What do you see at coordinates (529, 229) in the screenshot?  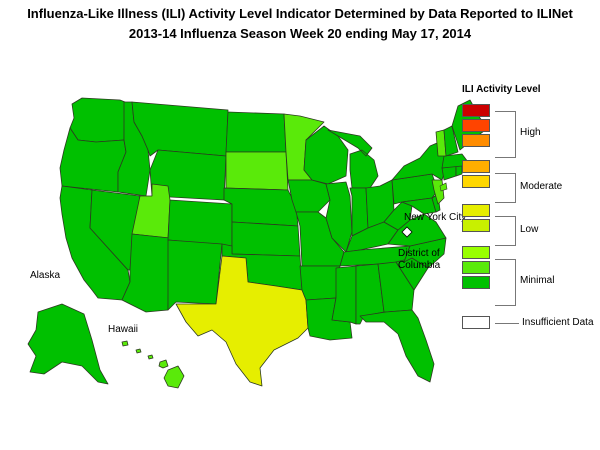 I see `legend-label-low: Low` at bounding box center [529, 229].